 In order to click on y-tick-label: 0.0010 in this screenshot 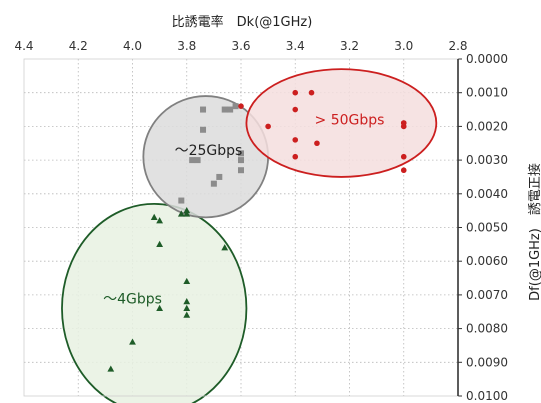, I will do `click(487, 93)`.